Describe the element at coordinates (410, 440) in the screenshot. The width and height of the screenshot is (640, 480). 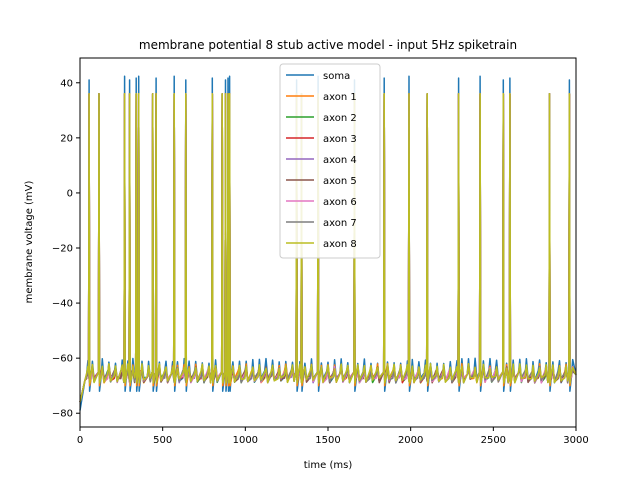
I see `x-tick-label: 2000` at that location.